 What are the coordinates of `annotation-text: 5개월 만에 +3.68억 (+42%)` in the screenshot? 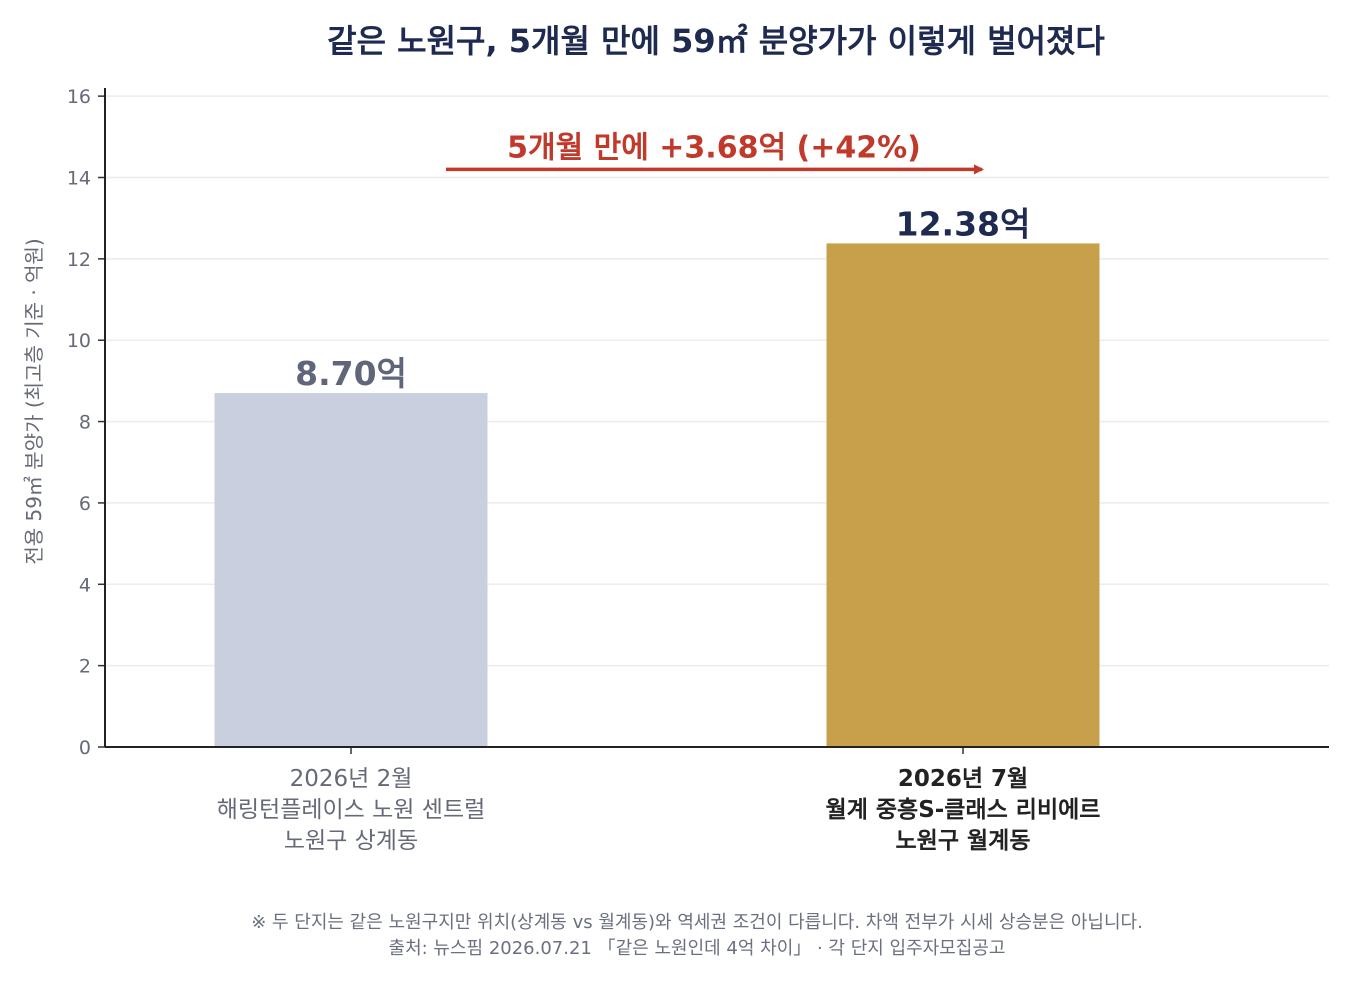 It's located at (714, 147).